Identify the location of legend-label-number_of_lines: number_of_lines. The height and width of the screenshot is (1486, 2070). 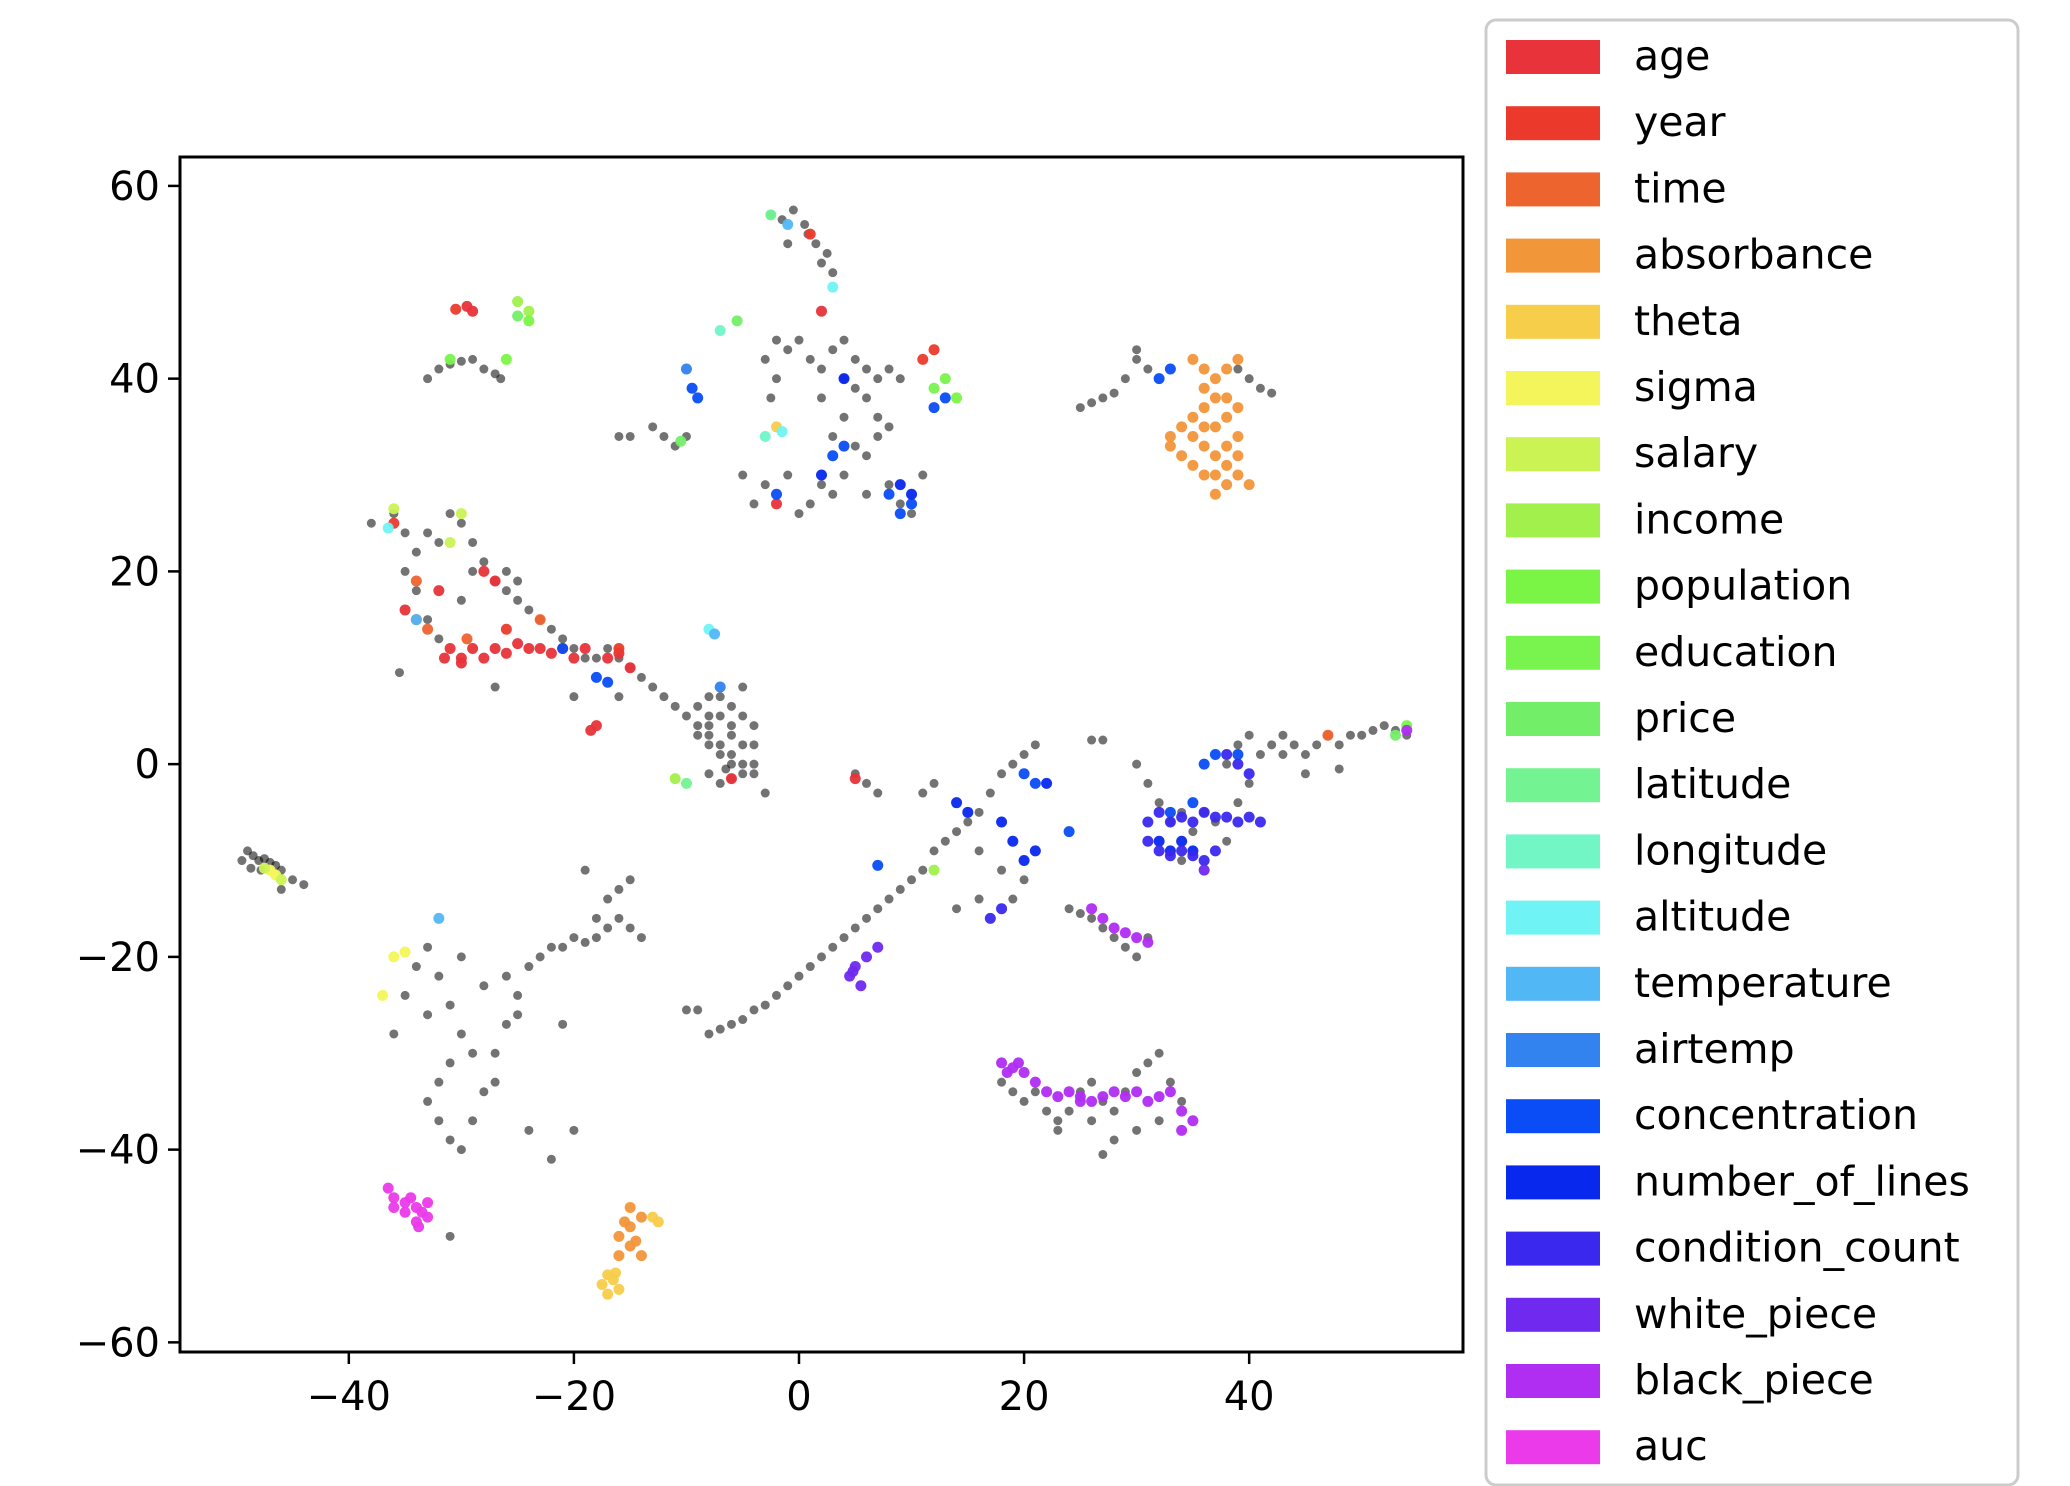
(1802, 1181).